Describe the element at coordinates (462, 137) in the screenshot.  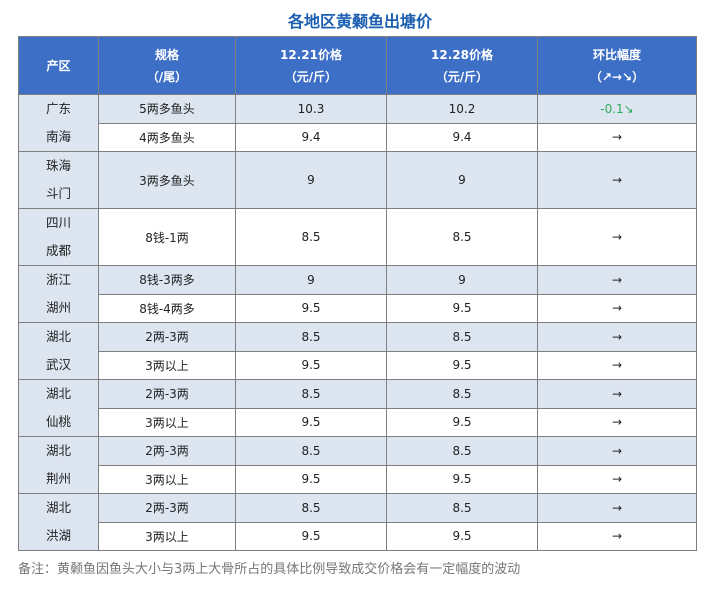
I see `price-1228-cell: 9.4` at that location.